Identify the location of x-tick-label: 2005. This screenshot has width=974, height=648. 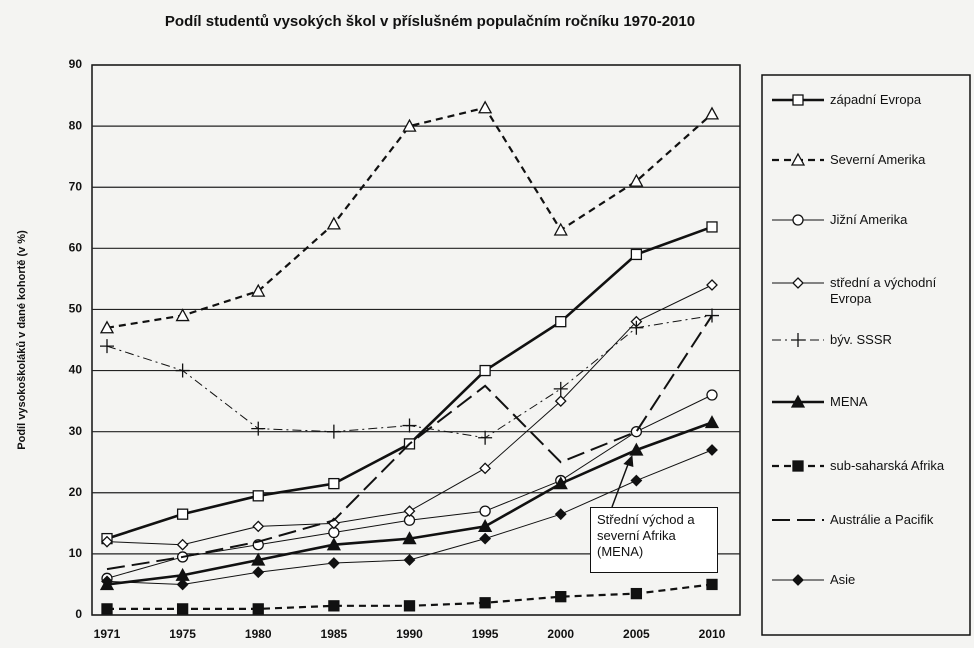
(636, 634).